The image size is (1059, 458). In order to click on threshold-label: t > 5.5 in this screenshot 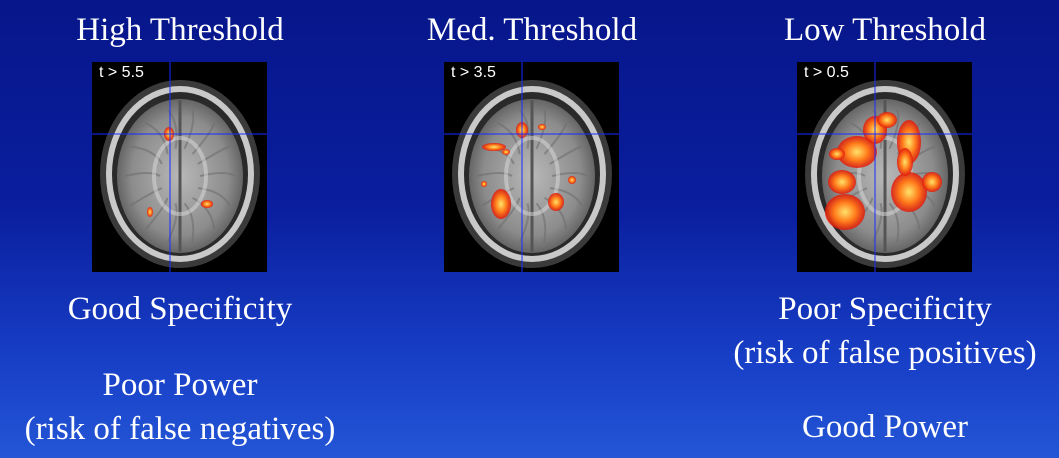, I will do `click(121, 72)`.